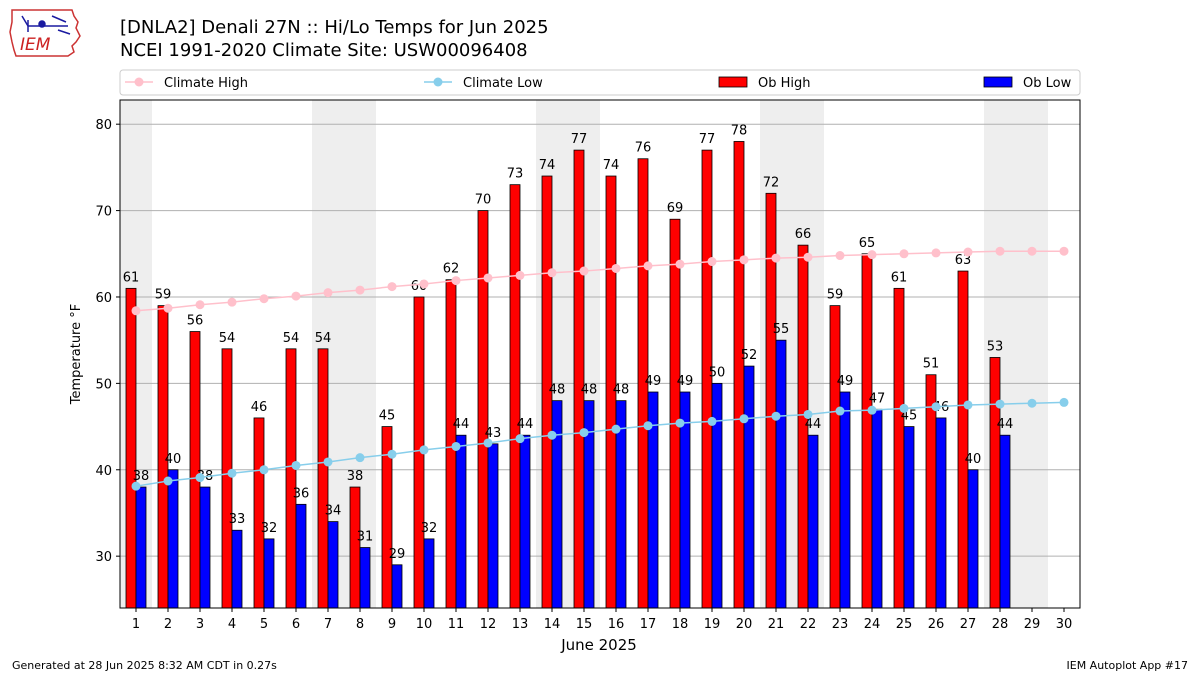 The image size is (1200, 675). I want to click on ob-high-label: 72, so click(771, 182).